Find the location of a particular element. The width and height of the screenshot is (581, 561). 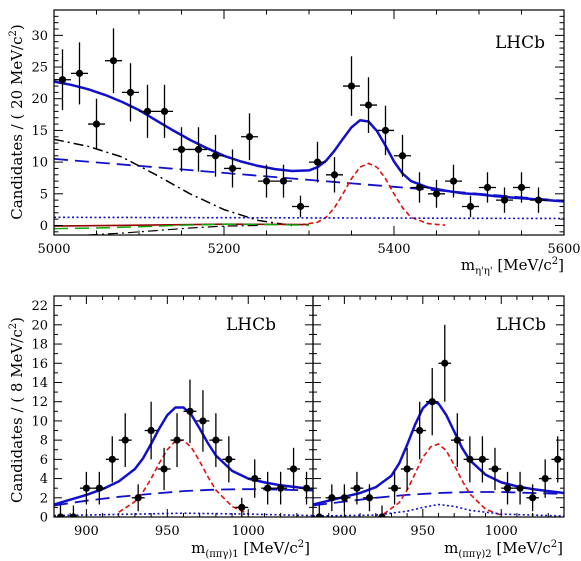

y-tick-label: 18 is located at coordinates (39, 345).